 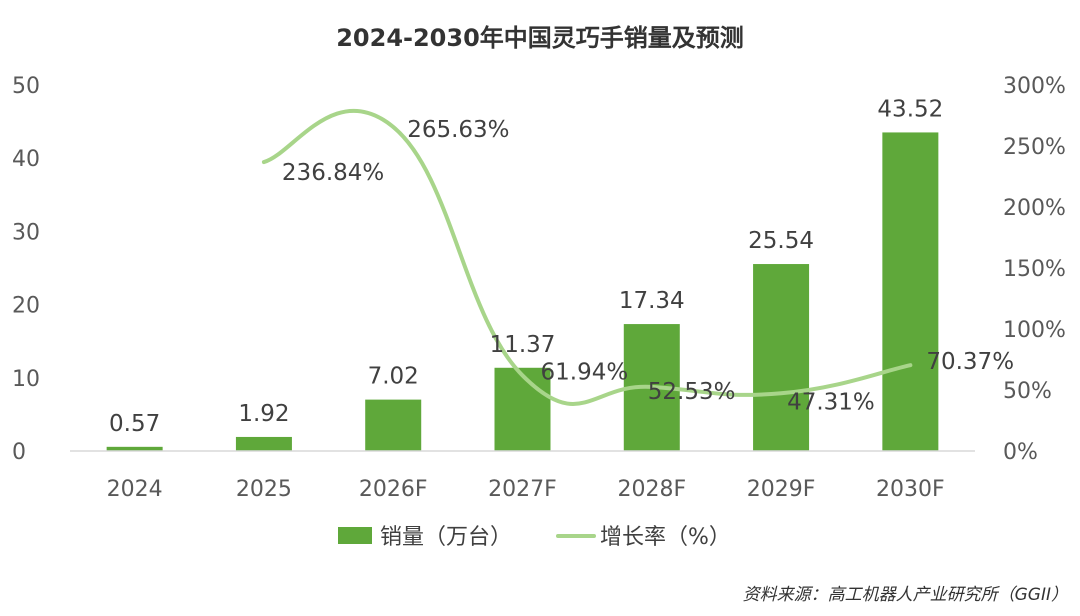 What do you see at coordinates (1034, 147) in the screenshot?
I see `right-axis-tick-label: 250%` at bounding box center [1034, 147].